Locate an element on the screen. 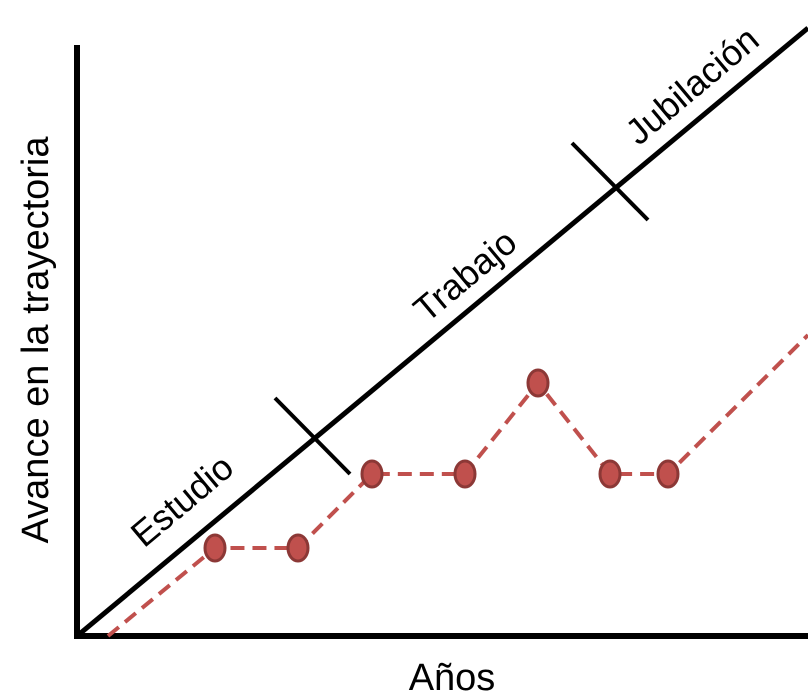  x-axis-label: Años is located at coordinates (452, 676).